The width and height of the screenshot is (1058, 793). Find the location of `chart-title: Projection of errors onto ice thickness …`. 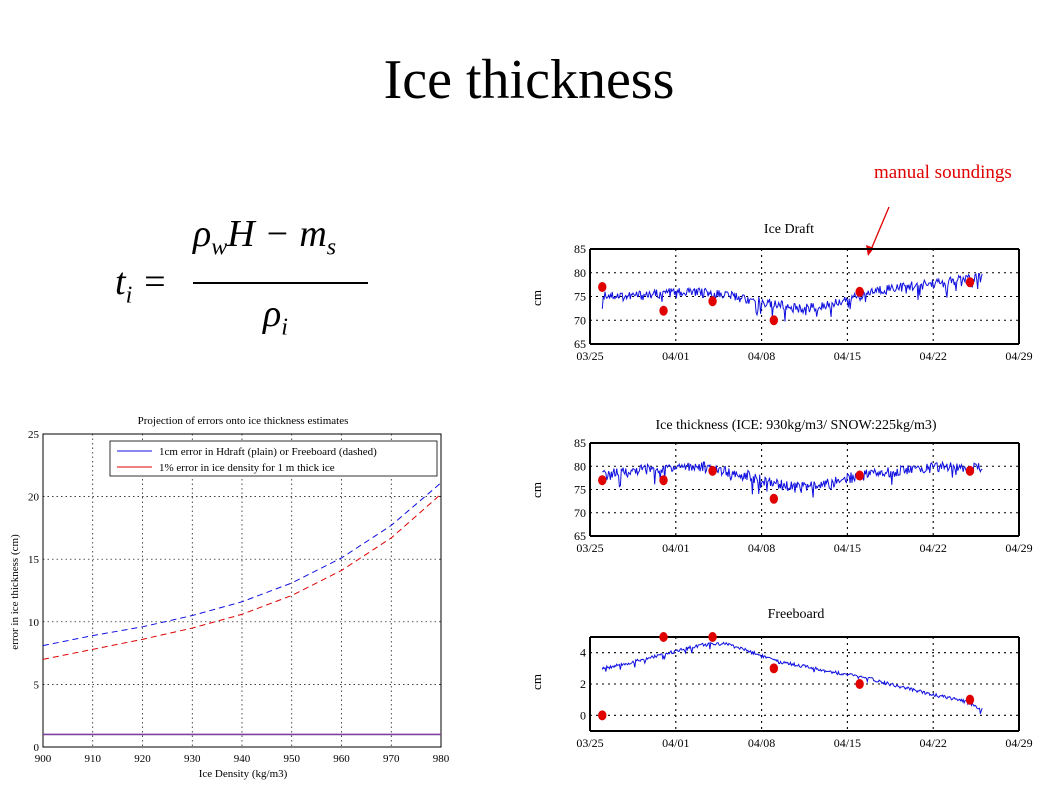

chart-title: Projection of errors onto ice thickness … is located at coordinates (243, 421).